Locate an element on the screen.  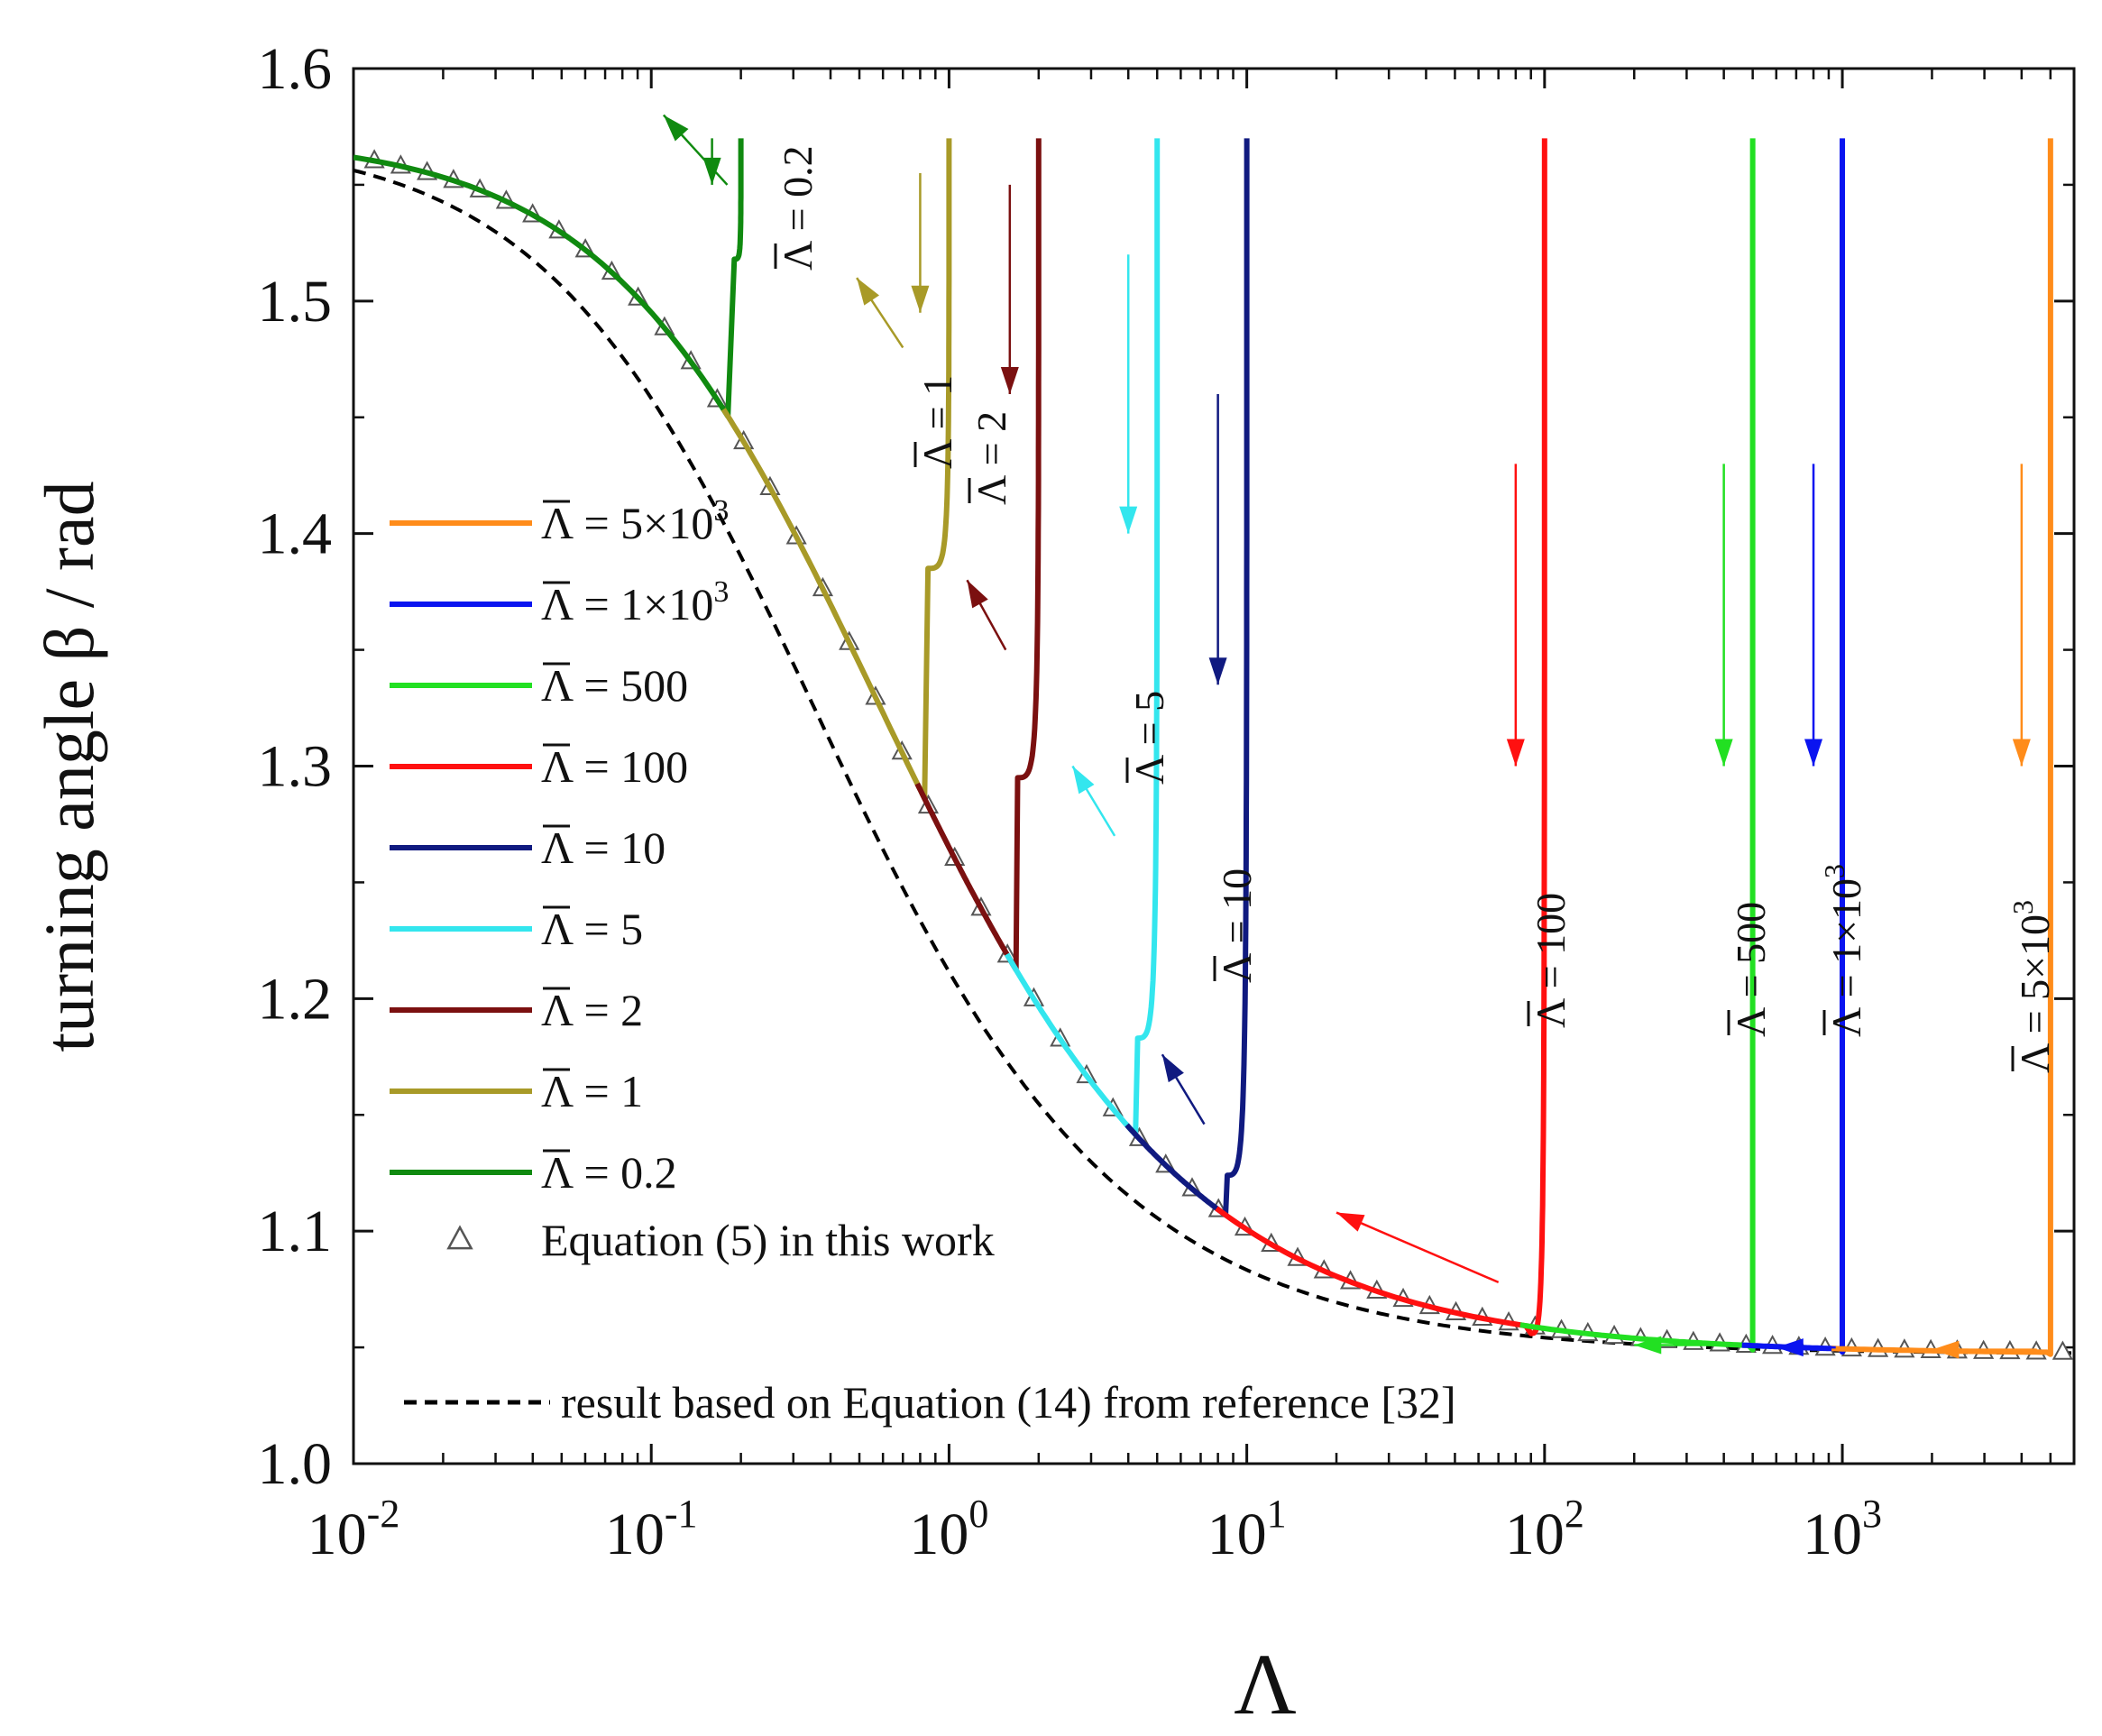
curve-label: Λ = 10 is located at coordinates (1236, 925).